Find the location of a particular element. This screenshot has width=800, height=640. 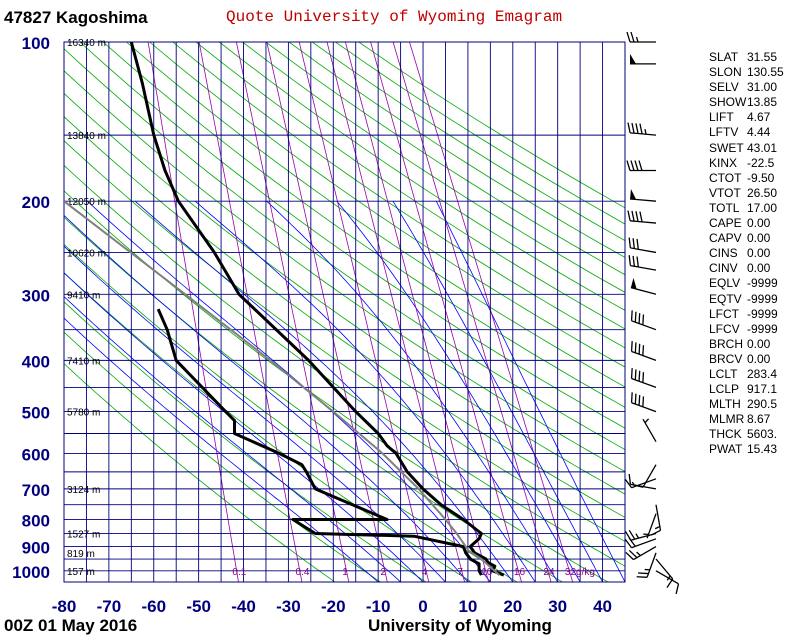

index-value: -9999 is located at coordinates (762, 298).